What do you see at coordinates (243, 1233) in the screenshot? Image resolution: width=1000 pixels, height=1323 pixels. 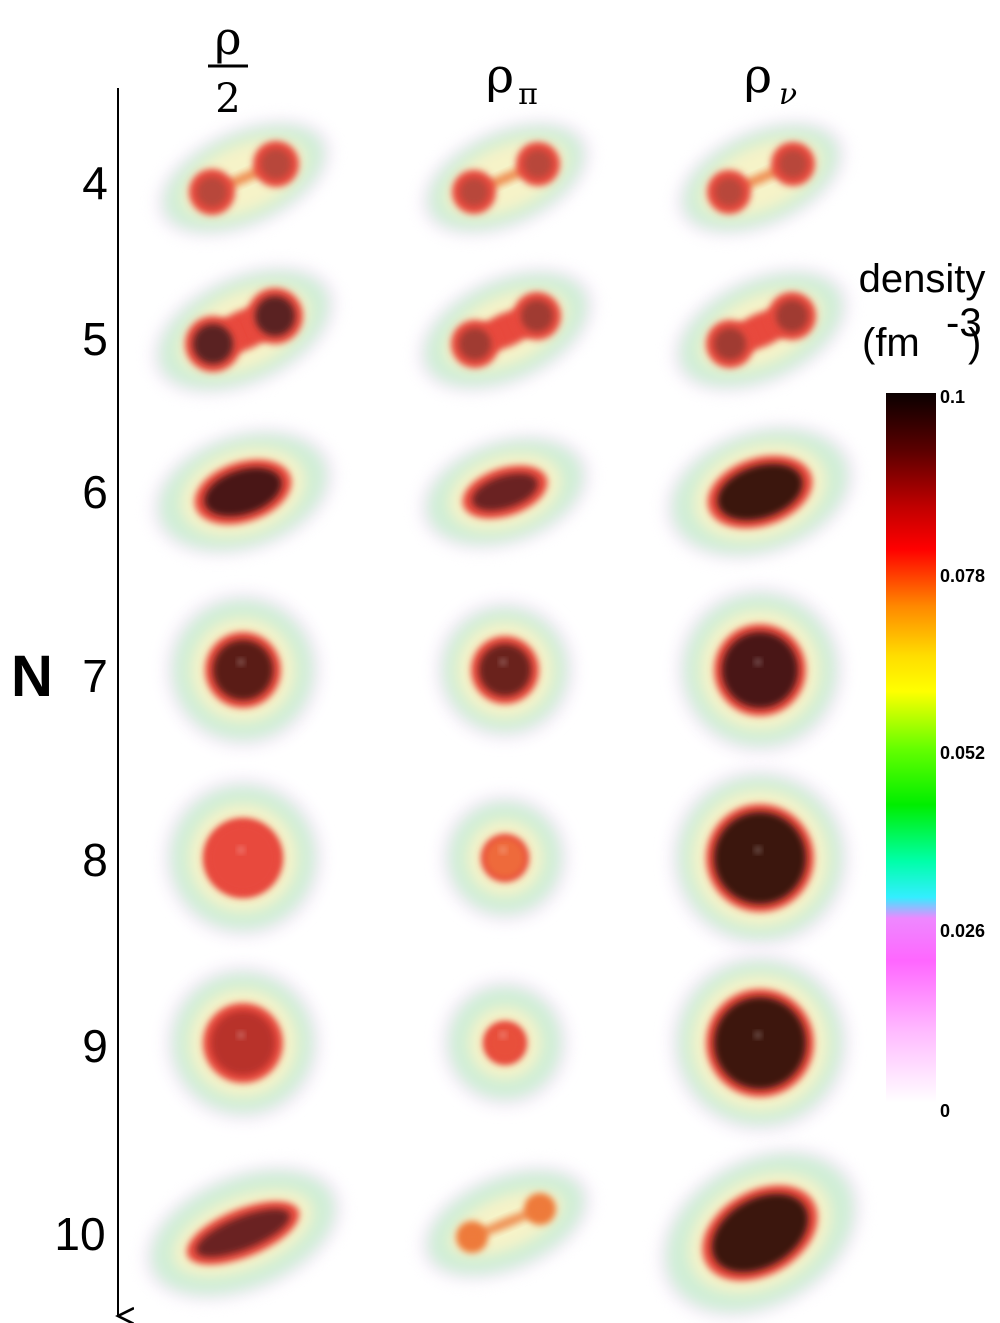 I see `density-map-n10-half-rho` at bounding box center [243, 1233].